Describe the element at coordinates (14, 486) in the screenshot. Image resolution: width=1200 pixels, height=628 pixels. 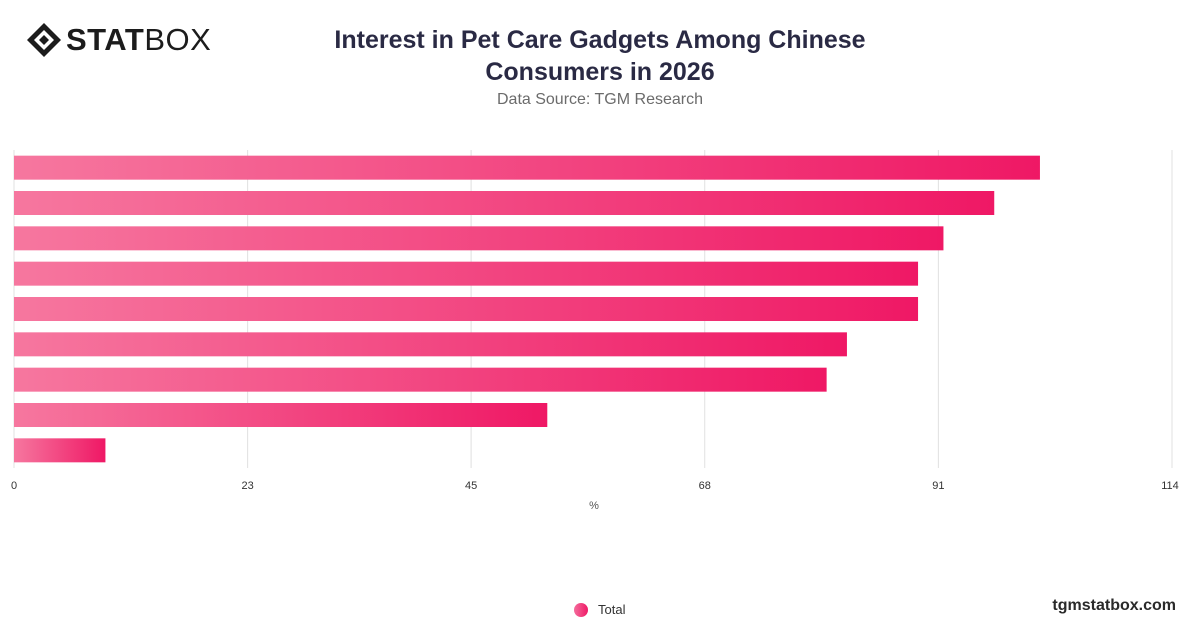
I see `x-tick-label: 0` at that location.